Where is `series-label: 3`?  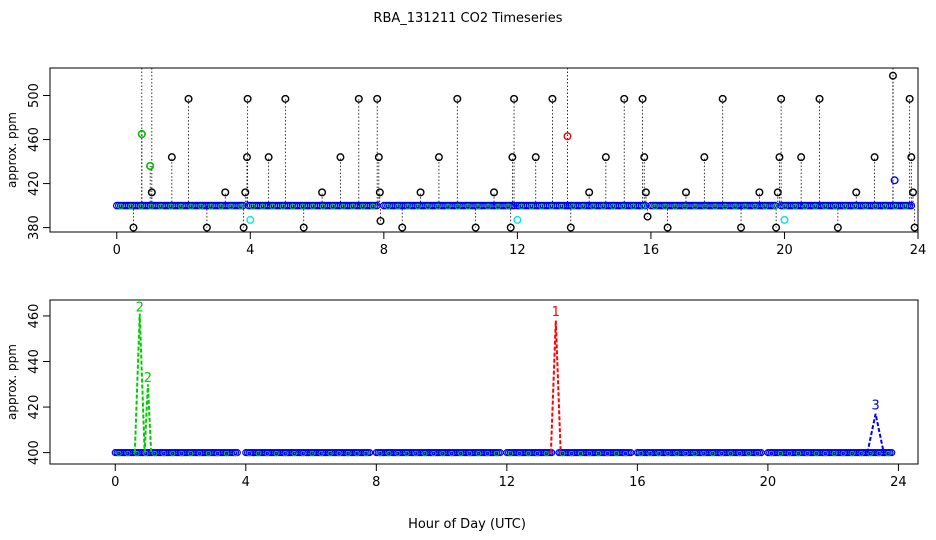 series-label: 3 is located at coordinates (875, 405).